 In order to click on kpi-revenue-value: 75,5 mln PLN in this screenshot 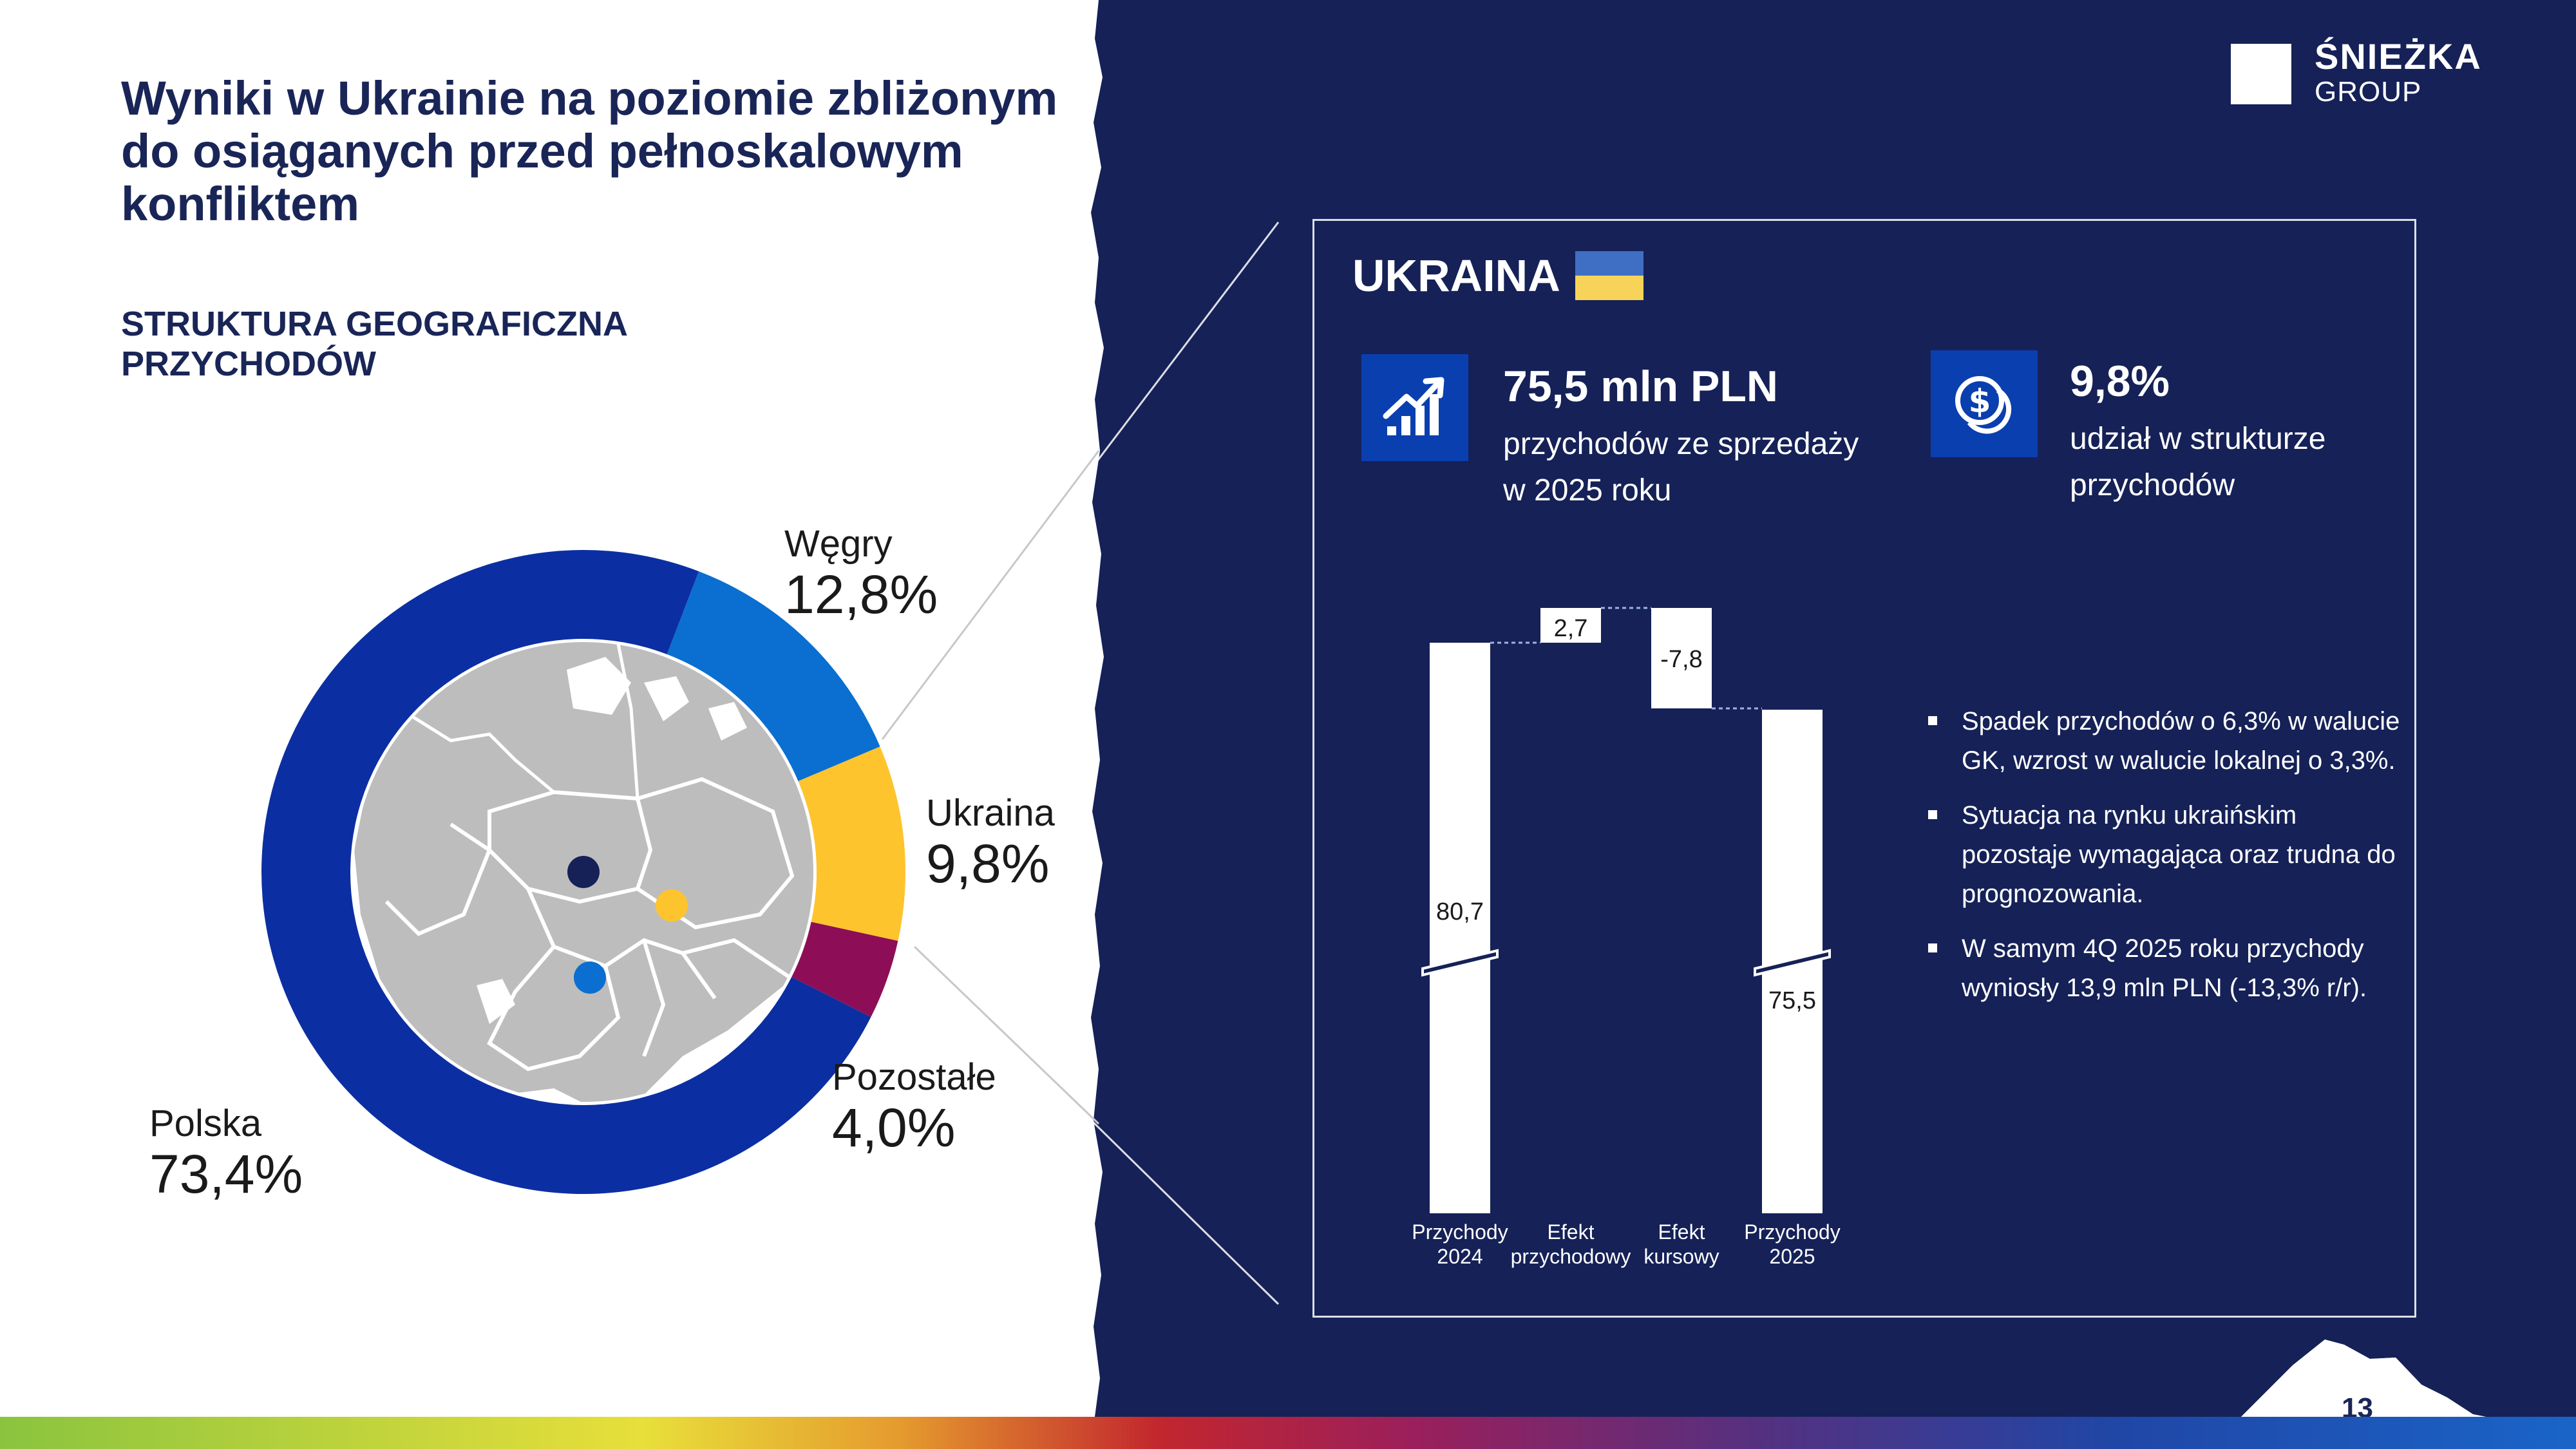, I will do `click(1641, 386)`.